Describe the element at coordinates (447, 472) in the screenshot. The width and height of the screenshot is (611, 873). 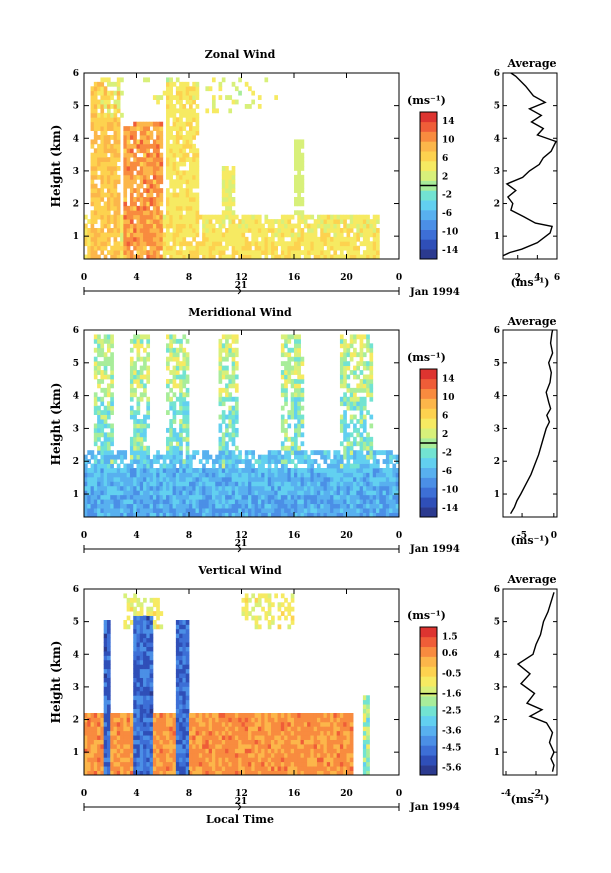
I see `meridional-colorbar-tick-label: -6` at that location.